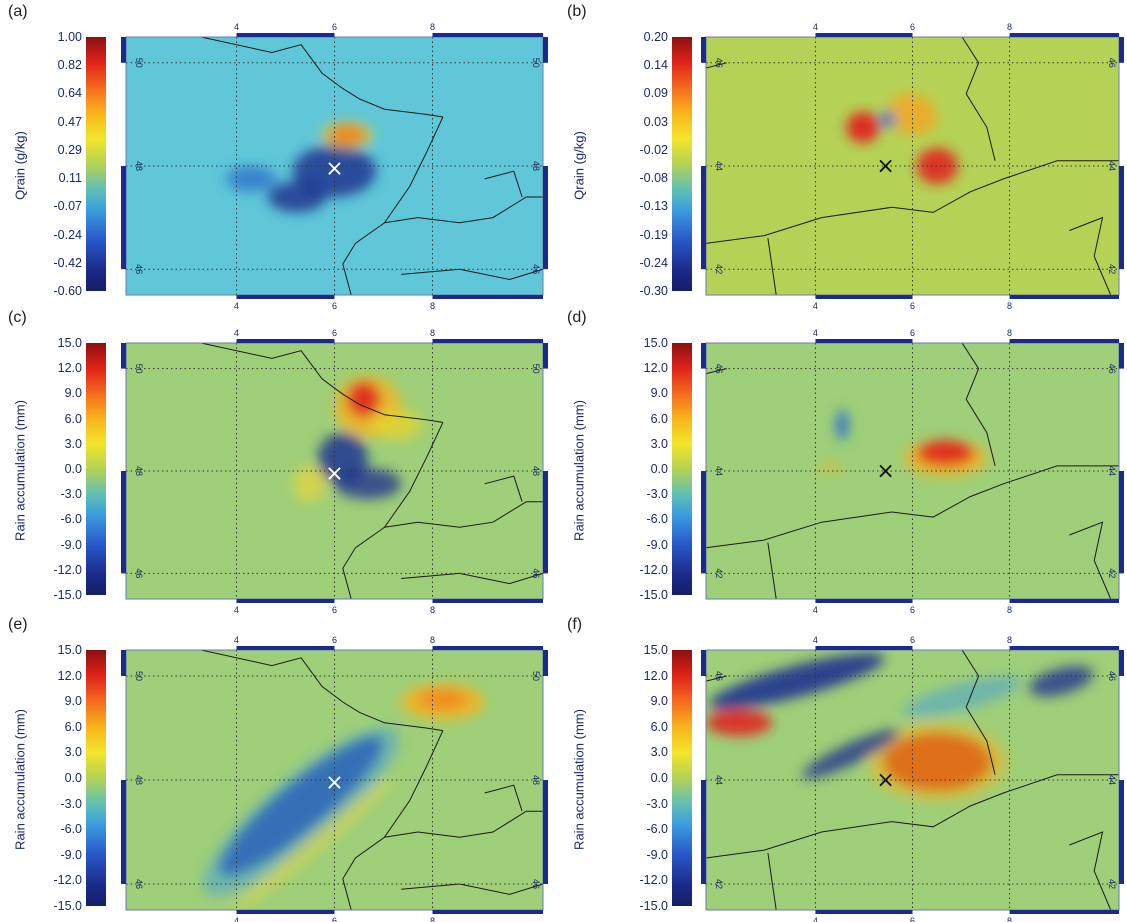  I want to click on colorbar-tick-label: 0.82, so click(69, 65).